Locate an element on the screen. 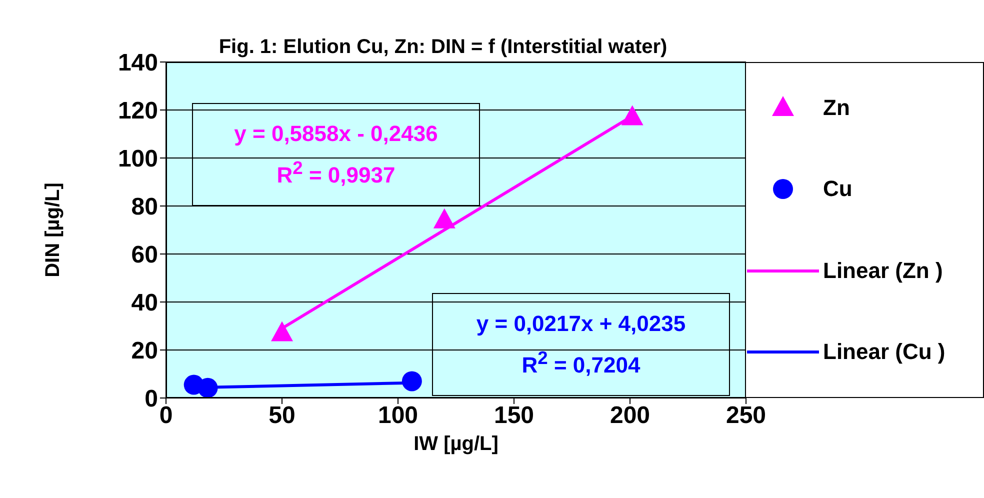  y-tick-label: 140 is located at coordinates (138, 63).